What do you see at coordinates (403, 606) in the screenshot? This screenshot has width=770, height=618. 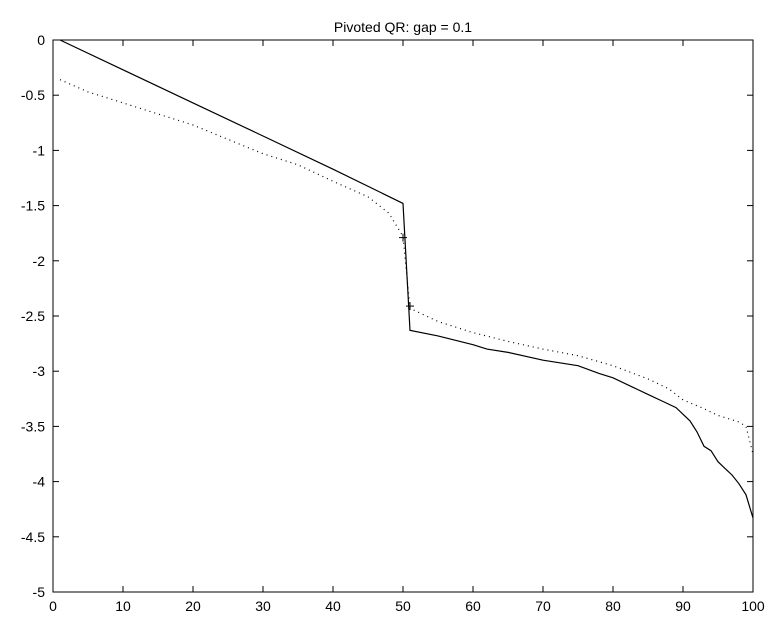 I see `x-tick-label: 50` at bounding box center [403, 606].